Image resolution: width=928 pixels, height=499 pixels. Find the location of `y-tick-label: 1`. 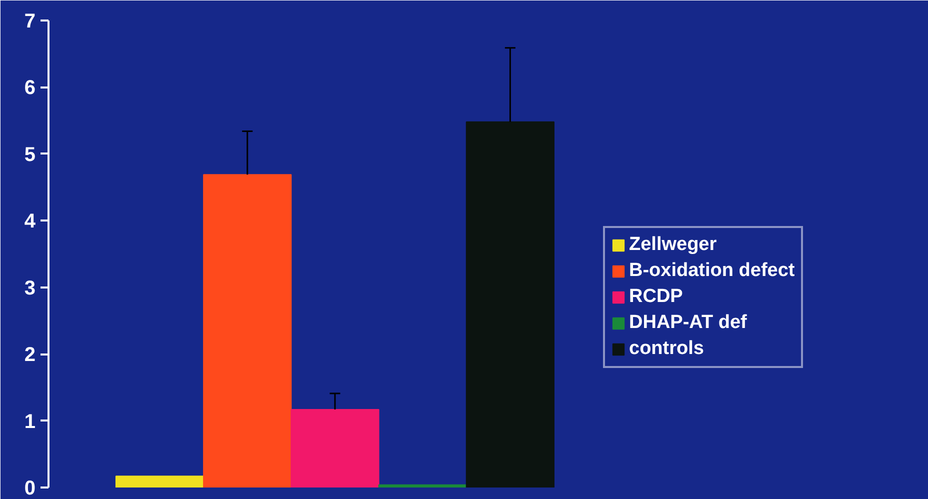

y-tick-label: 1 is located at coordinates (30, 421).